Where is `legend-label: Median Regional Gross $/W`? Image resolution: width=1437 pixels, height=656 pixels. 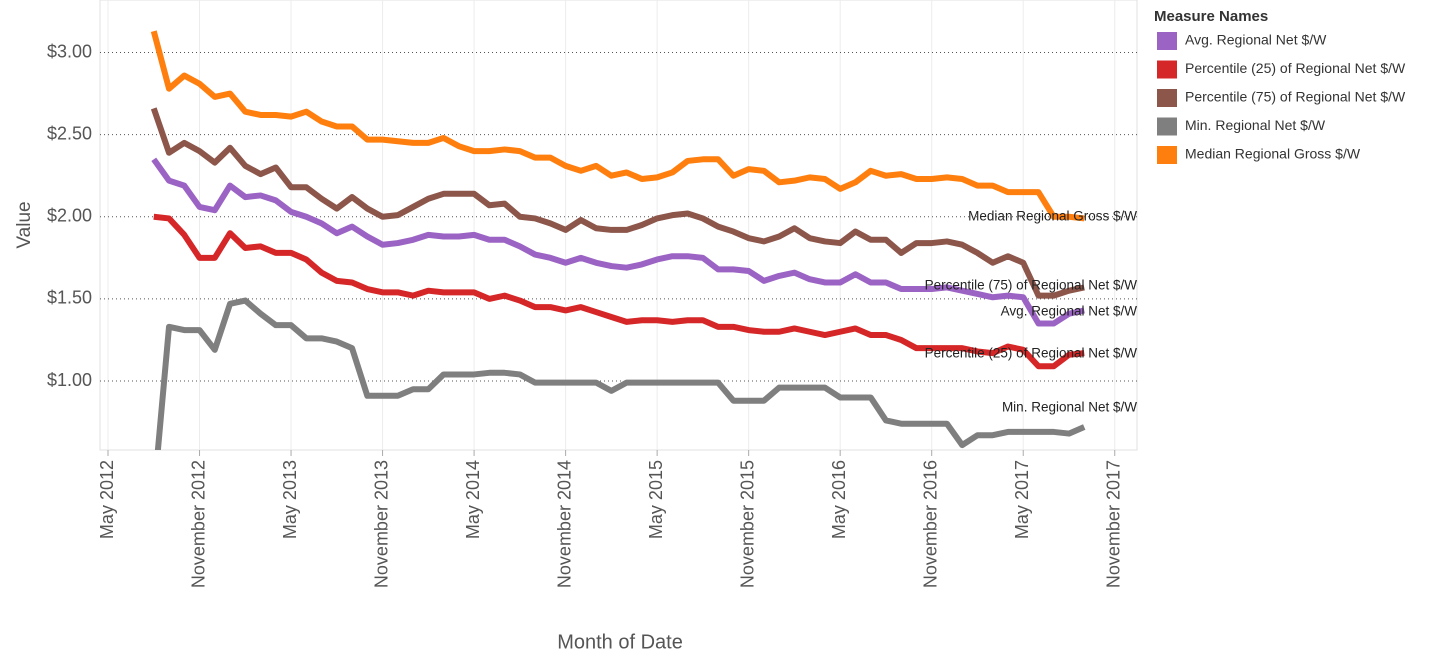 legend-label: Median Regional Gross $/W is located at coordinates (1273, 154).